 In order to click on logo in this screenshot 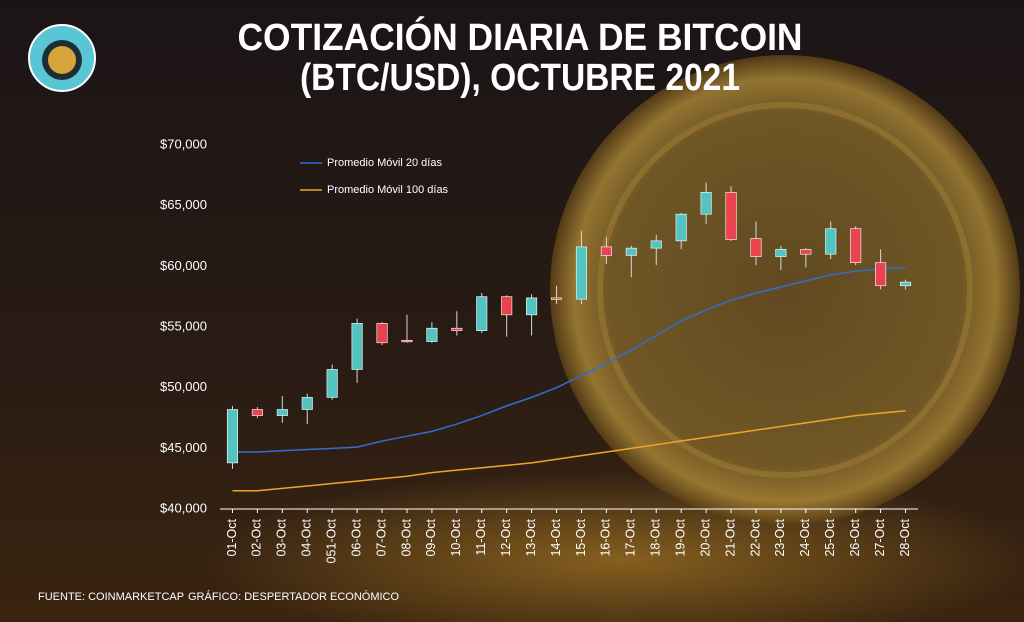, I will do `click(62, 58)`.